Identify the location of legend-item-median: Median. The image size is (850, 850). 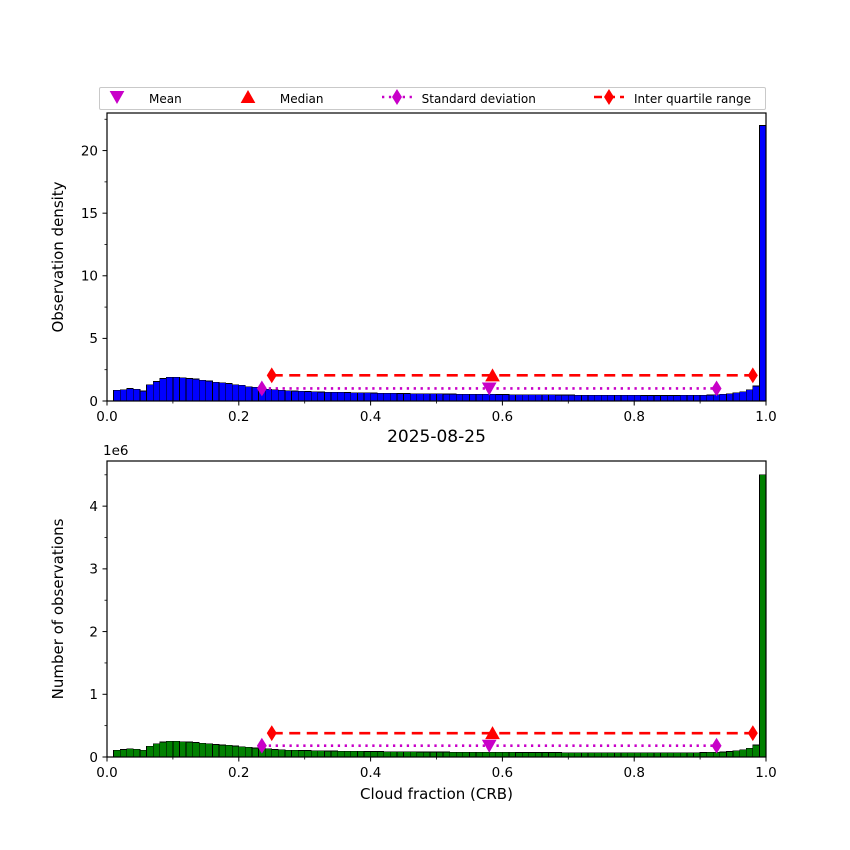
(281, 98).